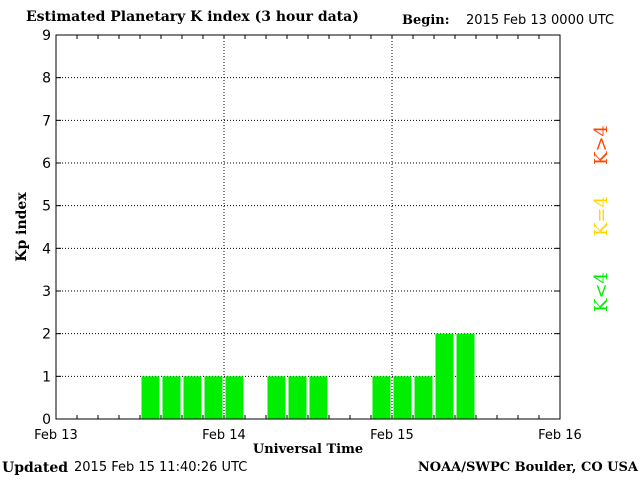 The image size is (640, 480). Describe the element at coordinates (601, 145) in the screenshot. I see `legend-item: K>4` at that location.